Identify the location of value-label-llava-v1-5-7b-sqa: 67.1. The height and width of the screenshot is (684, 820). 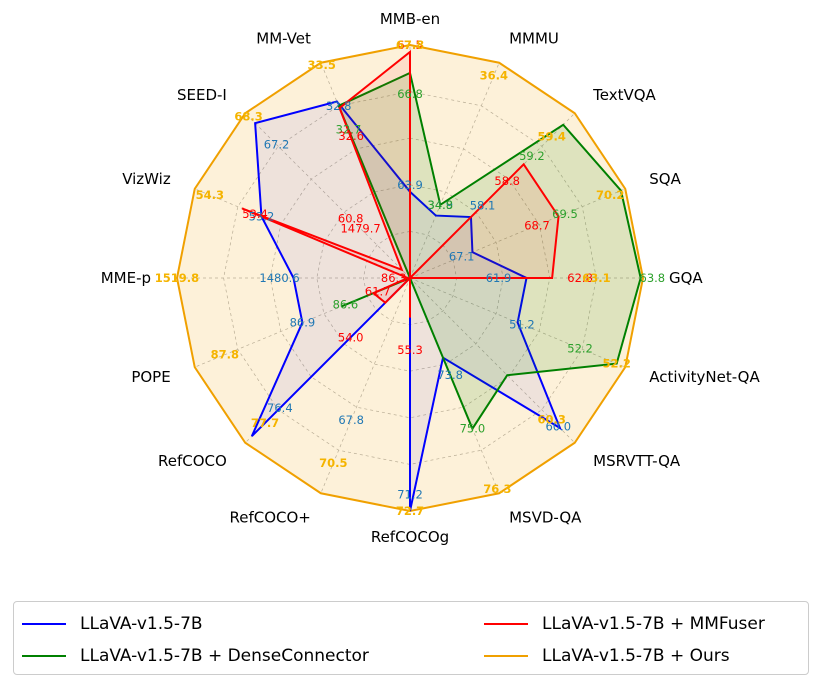
(462, 257).